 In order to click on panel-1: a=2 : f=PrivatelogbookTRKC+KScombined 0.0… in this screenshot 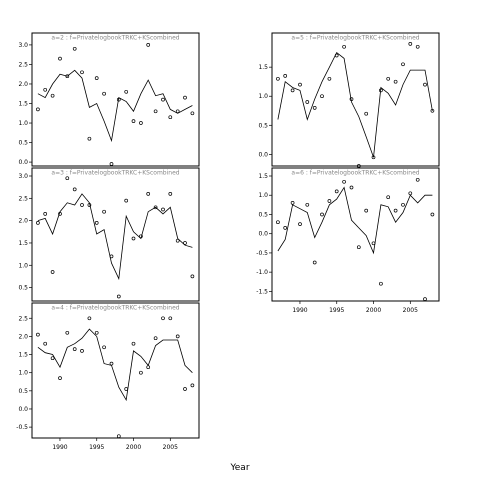, I will do `click(109, 99)`.